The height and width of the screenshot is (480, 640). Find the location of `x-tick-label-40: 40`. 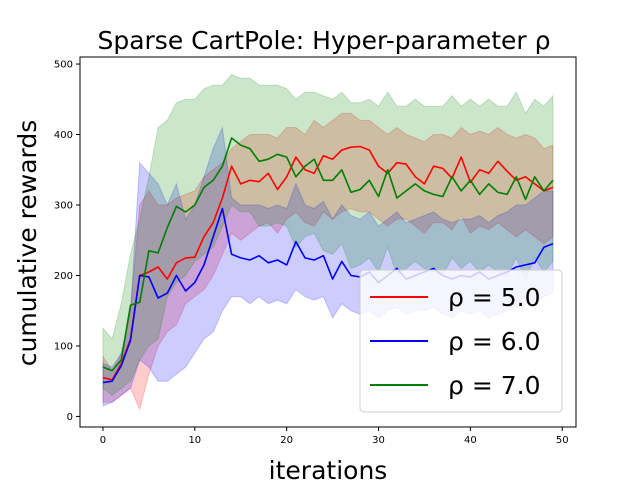

x-tick-label-40: 40 is located at coordinates (470, 440).